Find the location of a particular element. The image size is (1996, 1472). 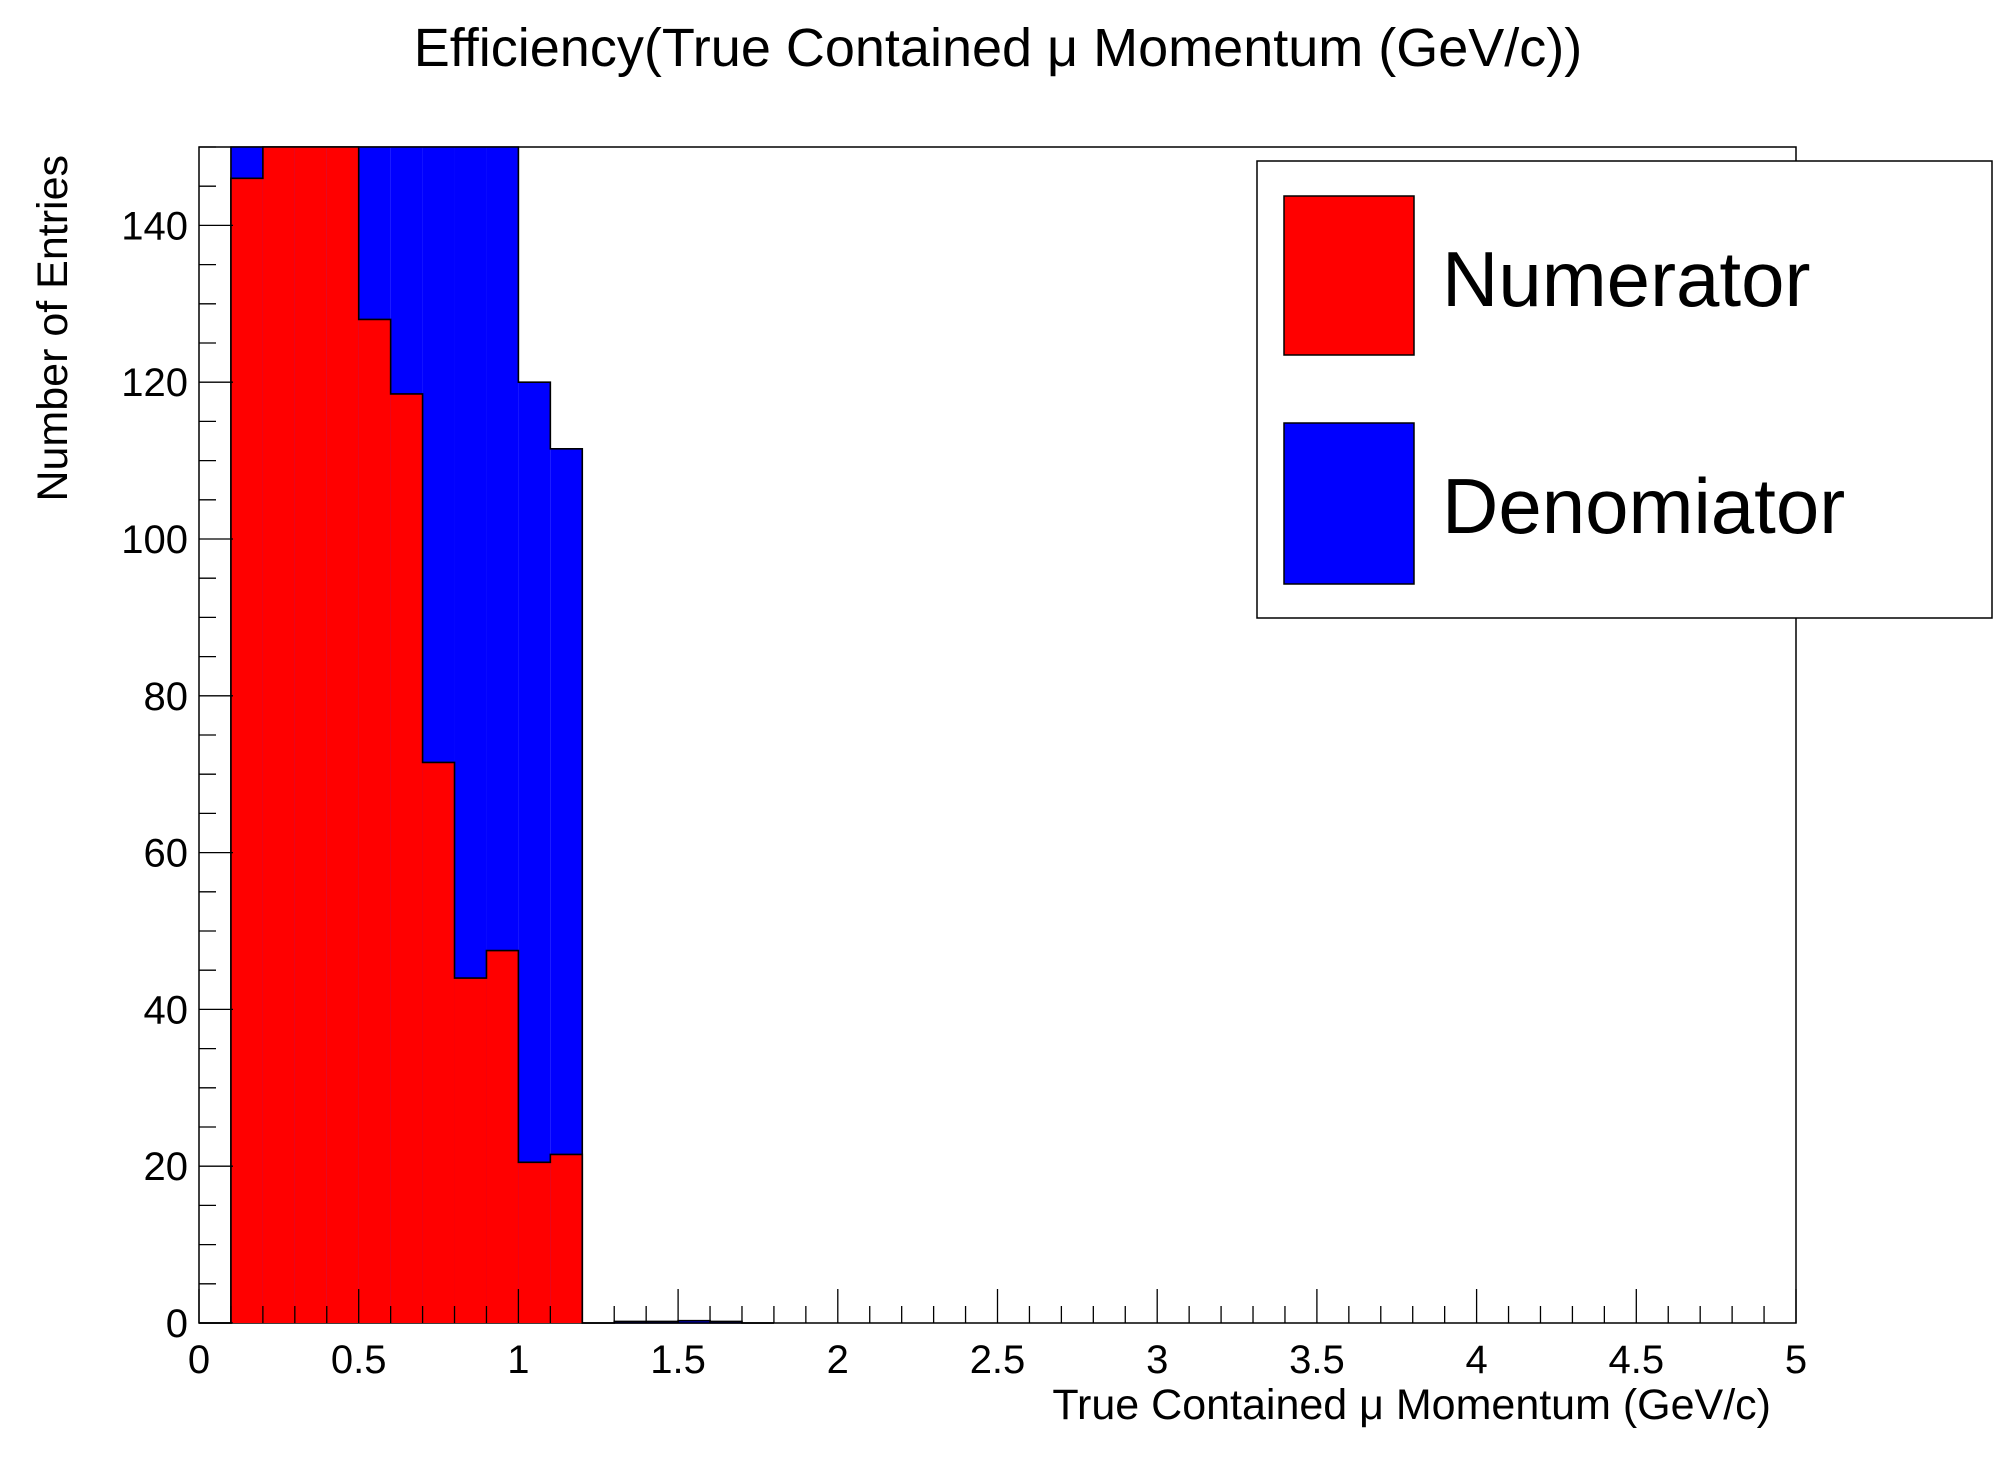

legend-swatch-denominator is located at coordinates (1349, 503).